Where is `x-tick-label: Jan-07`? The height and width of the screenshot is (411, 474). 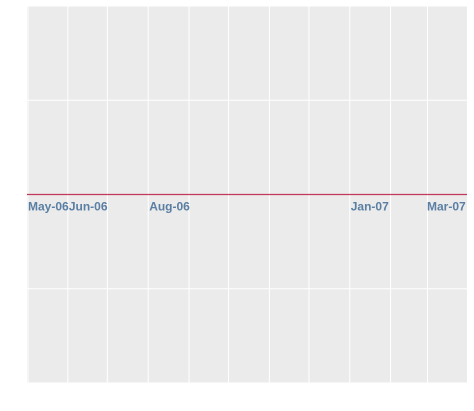
x-tick-label: Jan-07 is located at coordinates (370, 207).